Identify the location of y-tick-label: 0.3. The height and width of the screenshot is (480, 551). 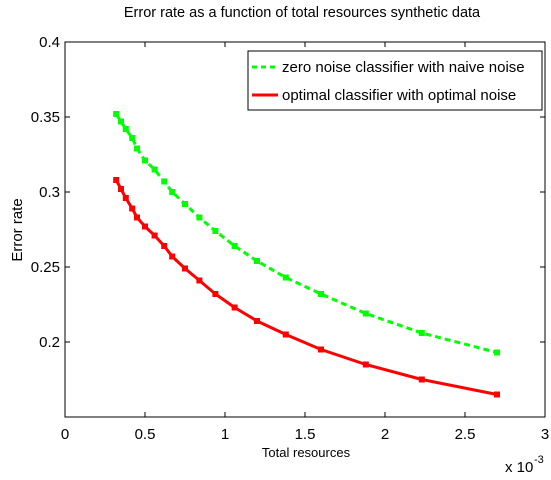
(49, 192).